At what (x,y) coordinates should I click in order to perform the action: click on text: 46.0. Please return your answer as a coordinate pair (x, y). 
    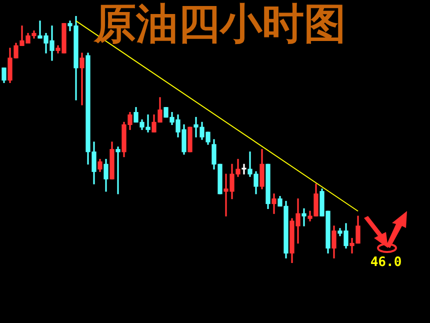
    Looking at the image, I should click on (386, 262).